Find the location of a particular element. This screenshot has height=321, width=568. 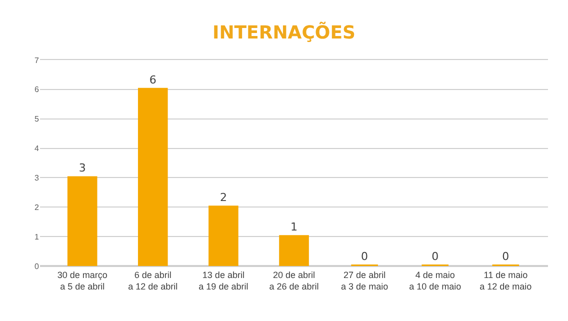

x-tick-label: 4 de maio a 10 de maio is located at coordinates (435, 281).